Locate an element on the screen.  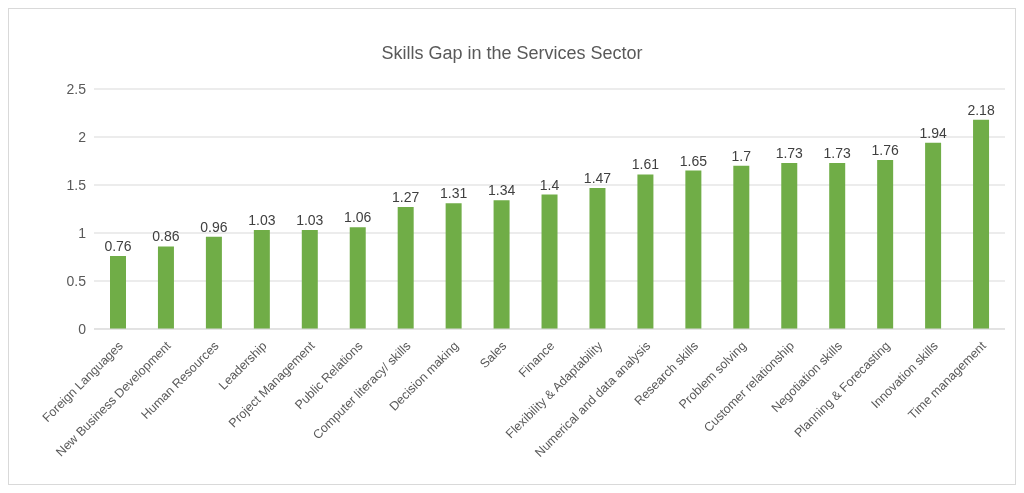
data-label: 1.61 is located at coordinates (645, 164).